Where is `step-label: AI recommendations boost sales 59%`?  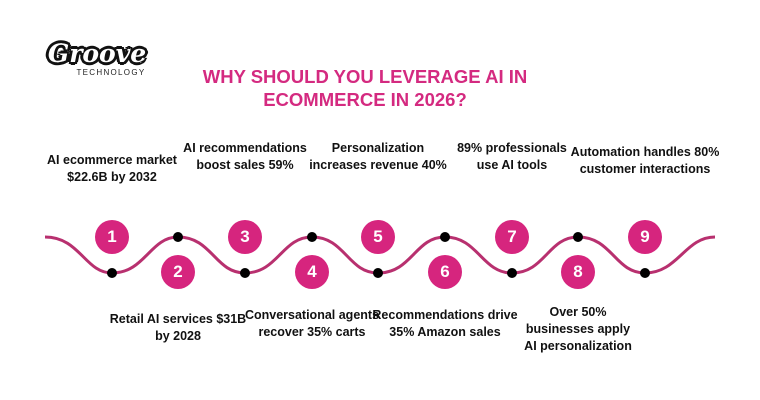 step-label: AI recommendations boost sales 59% is located at coordinates (245, 156).